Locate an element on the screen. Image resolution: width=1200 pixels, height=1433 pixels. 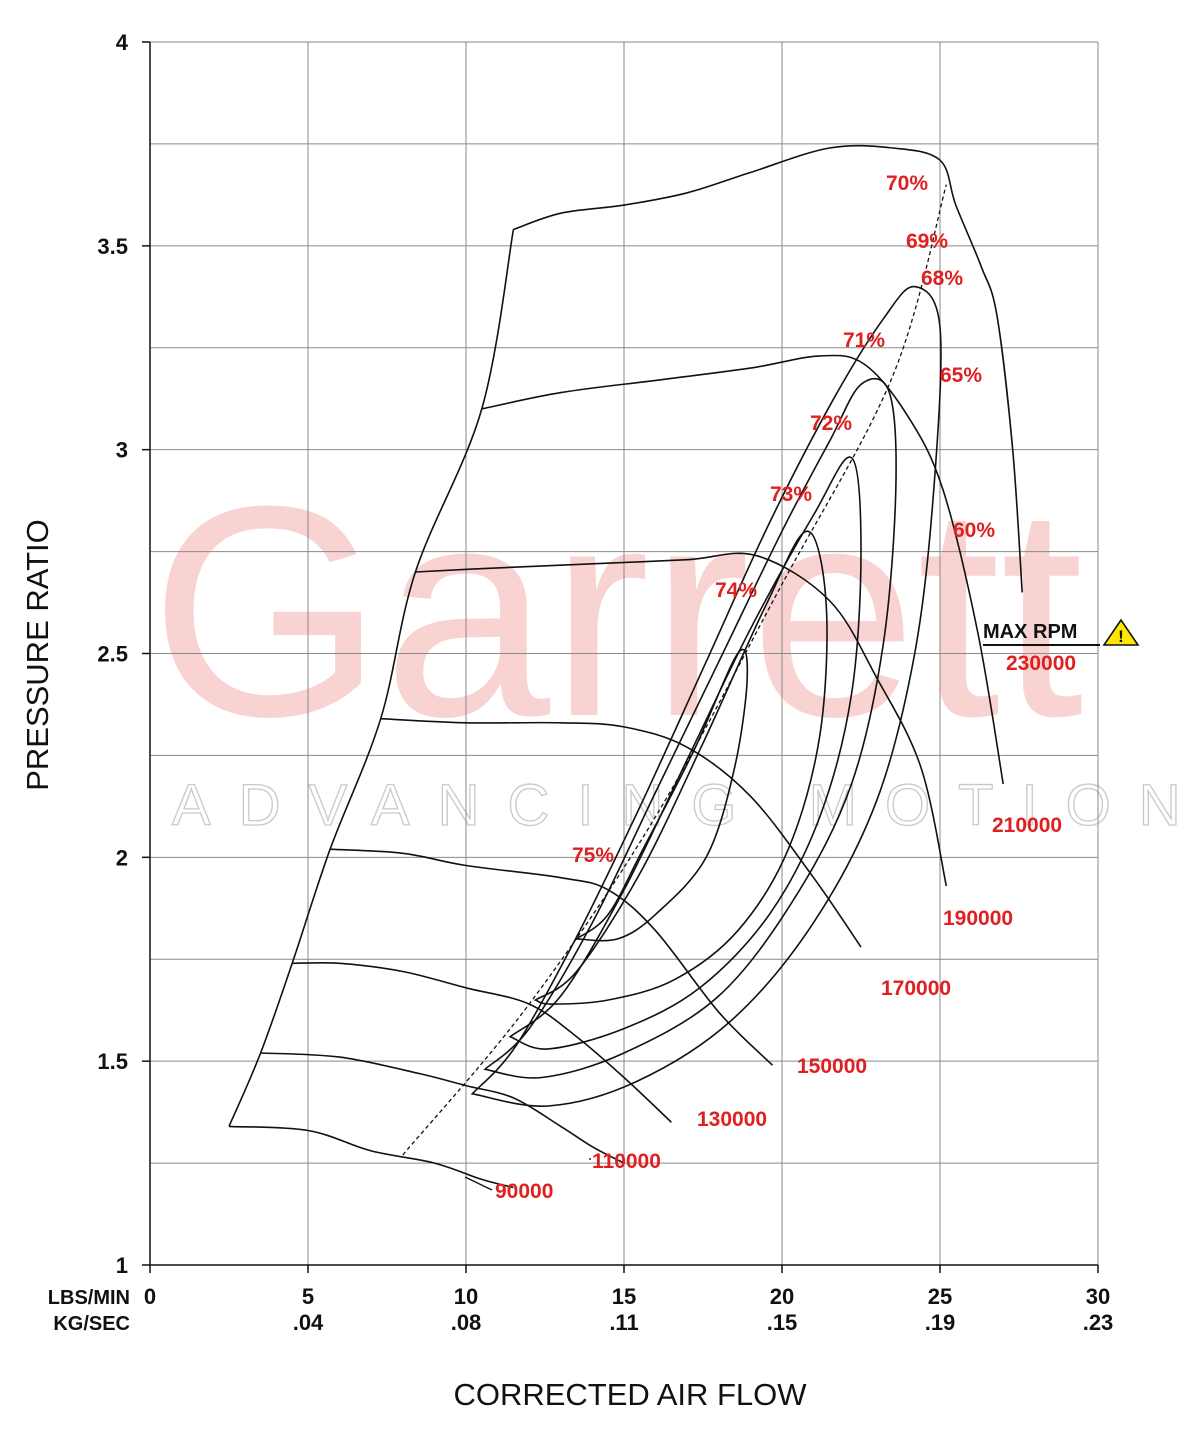
speed-label-90000: 90000 is located at coordinates (524, 1191).